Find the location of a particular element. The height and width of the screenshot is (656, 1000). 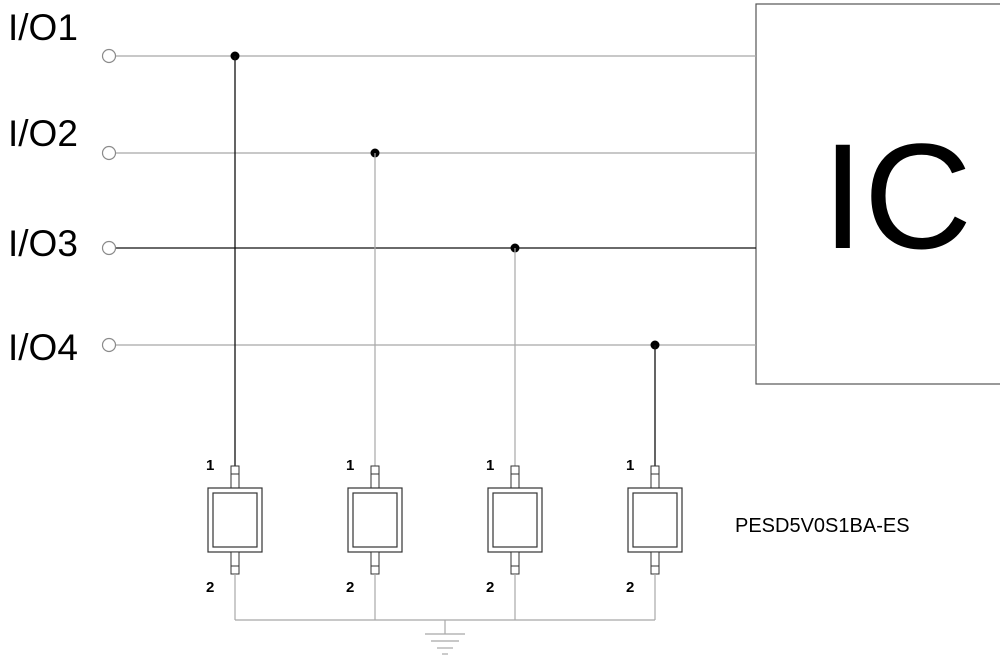

io-line-3: I/O3 is located at coordinates (382, 243).